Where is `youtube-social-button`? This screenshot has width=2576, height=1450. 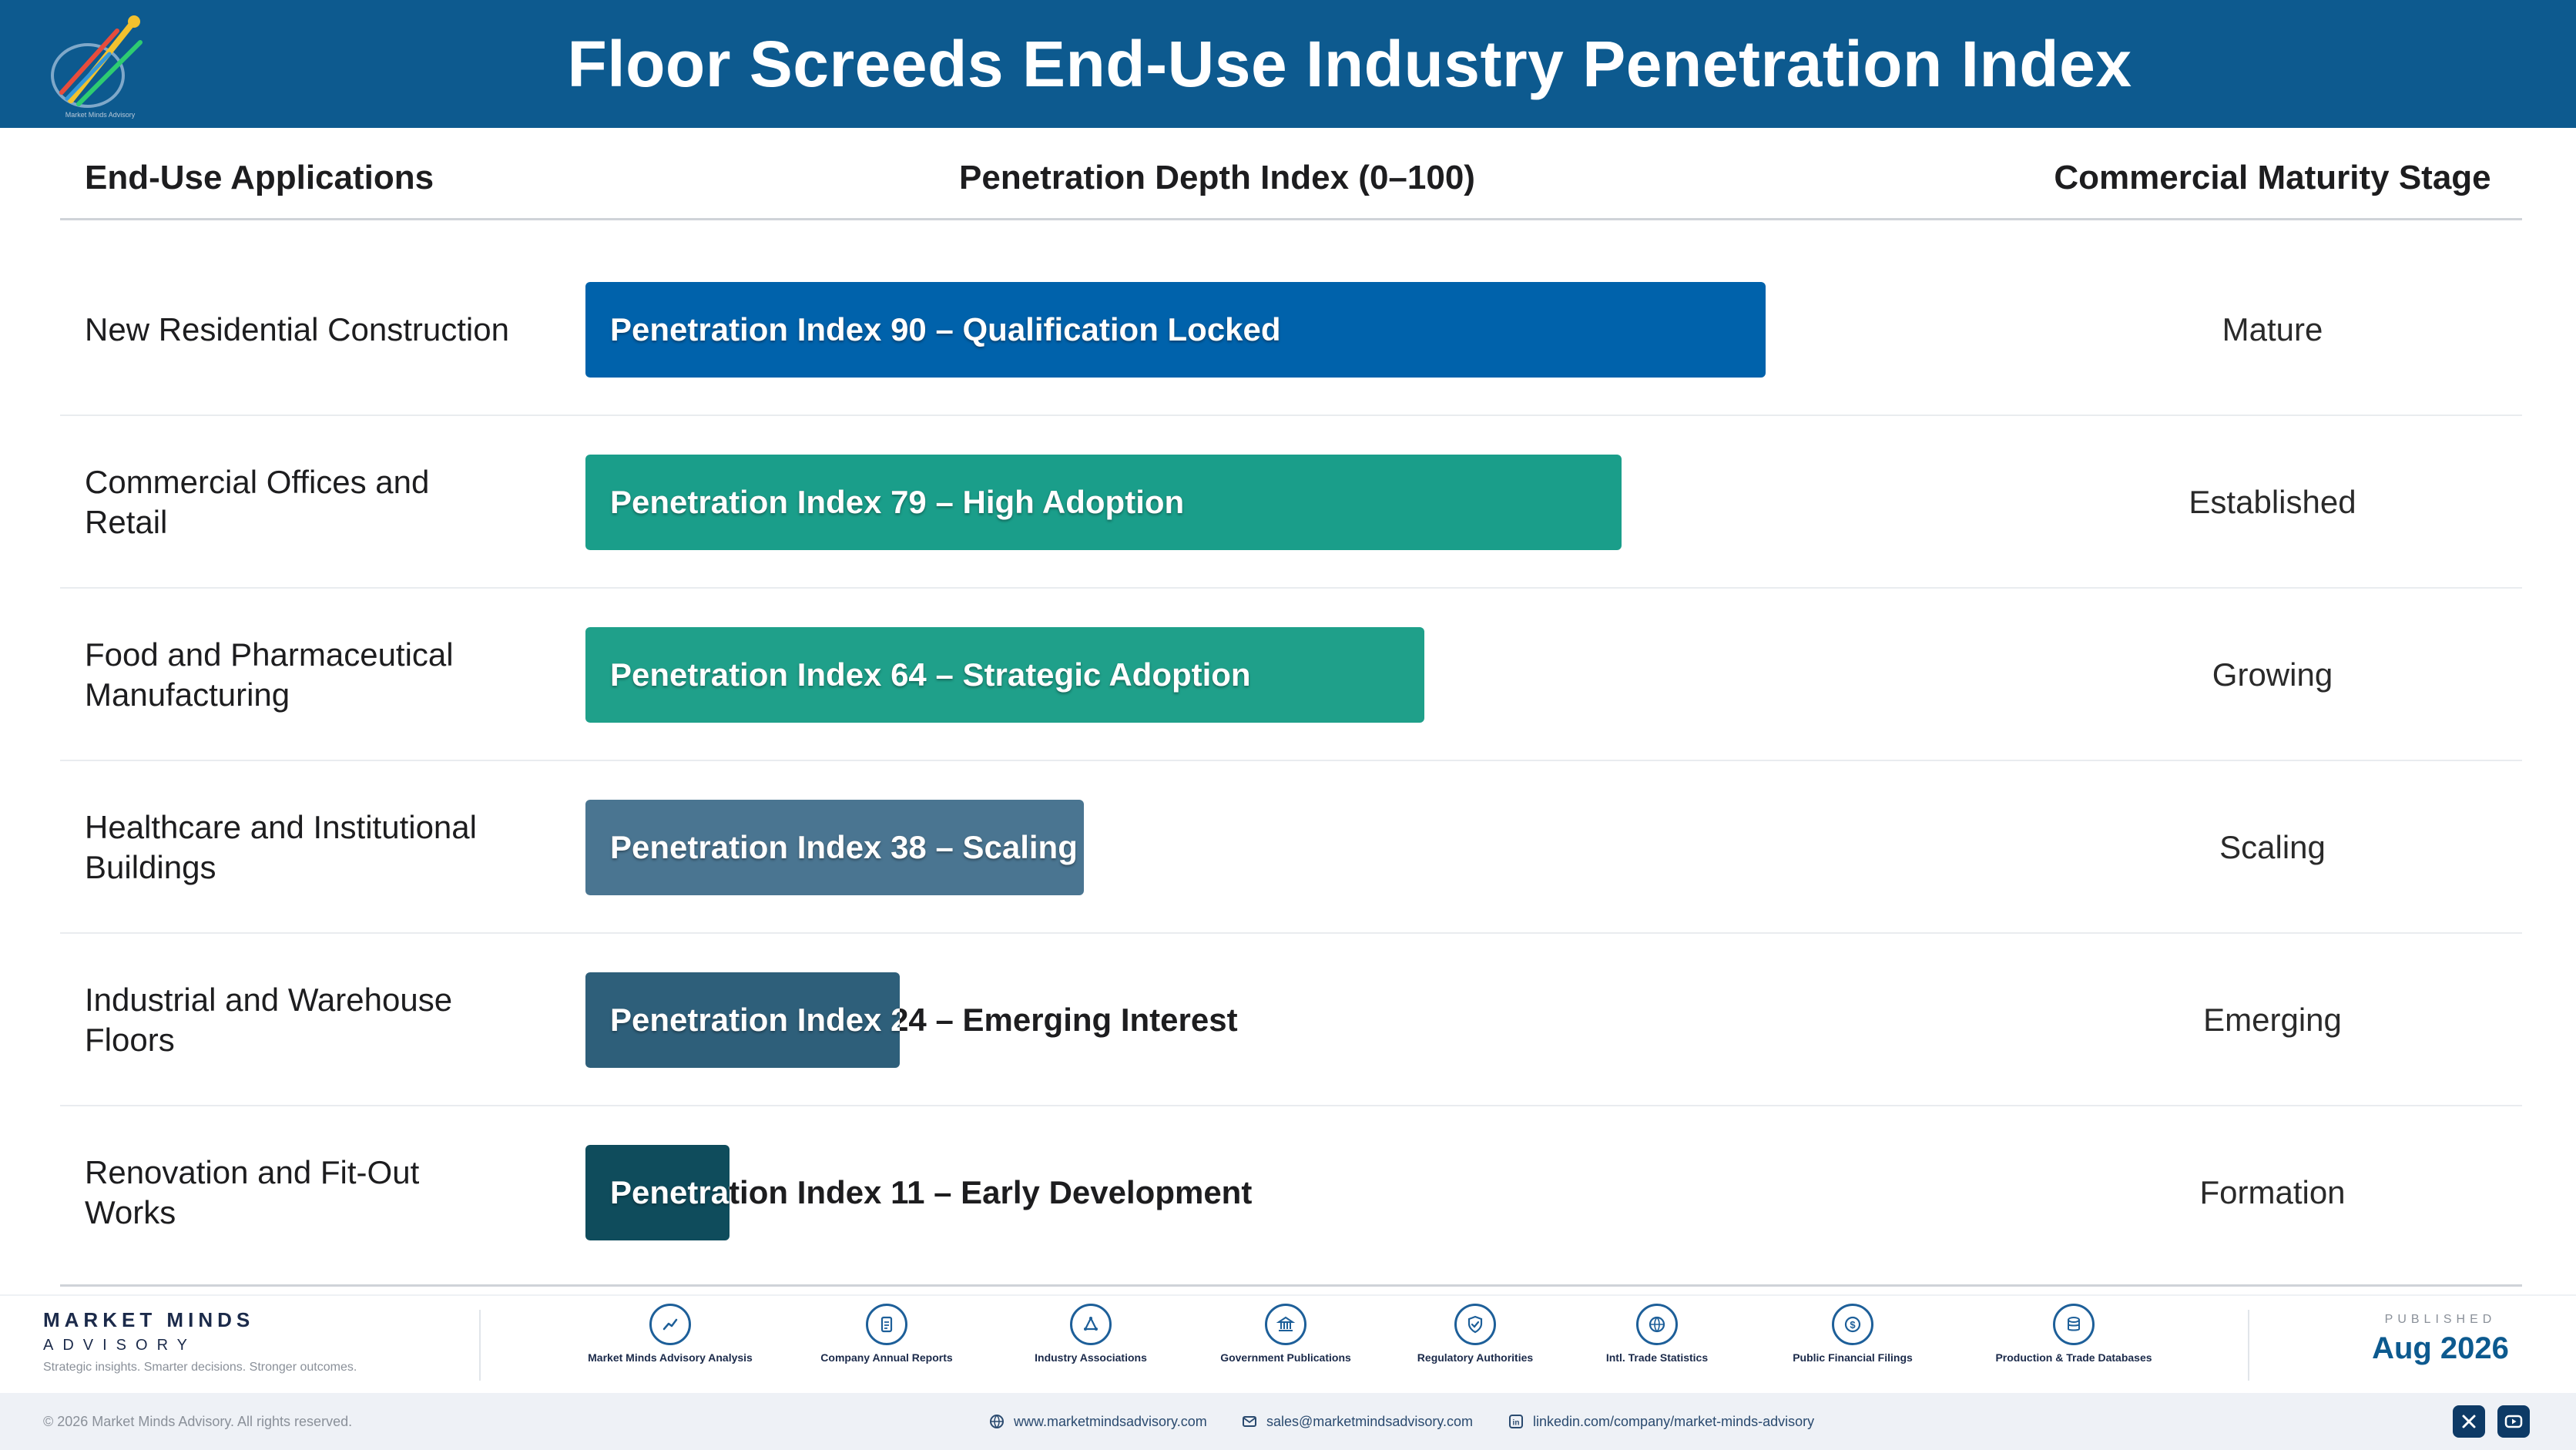 youtube-social-button is located at coordinates (2513, 1421).